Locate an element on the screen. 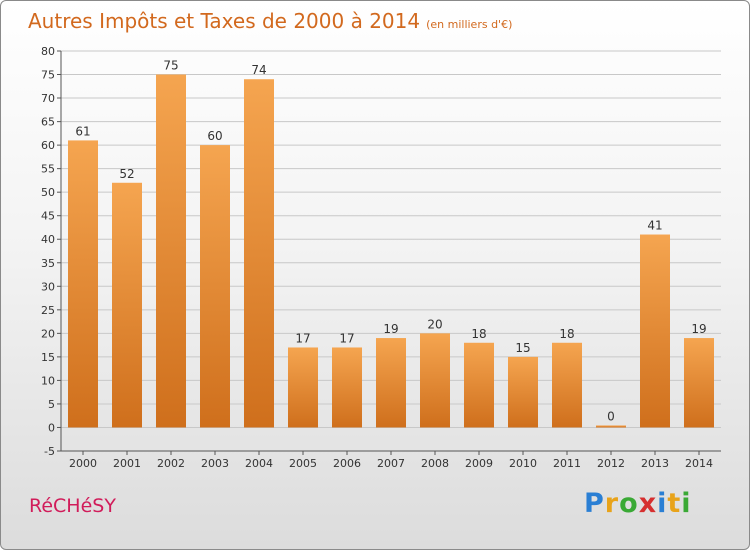 The image size is (750, 550). y-tick-label: 75 is located at coordinates (48, 75).